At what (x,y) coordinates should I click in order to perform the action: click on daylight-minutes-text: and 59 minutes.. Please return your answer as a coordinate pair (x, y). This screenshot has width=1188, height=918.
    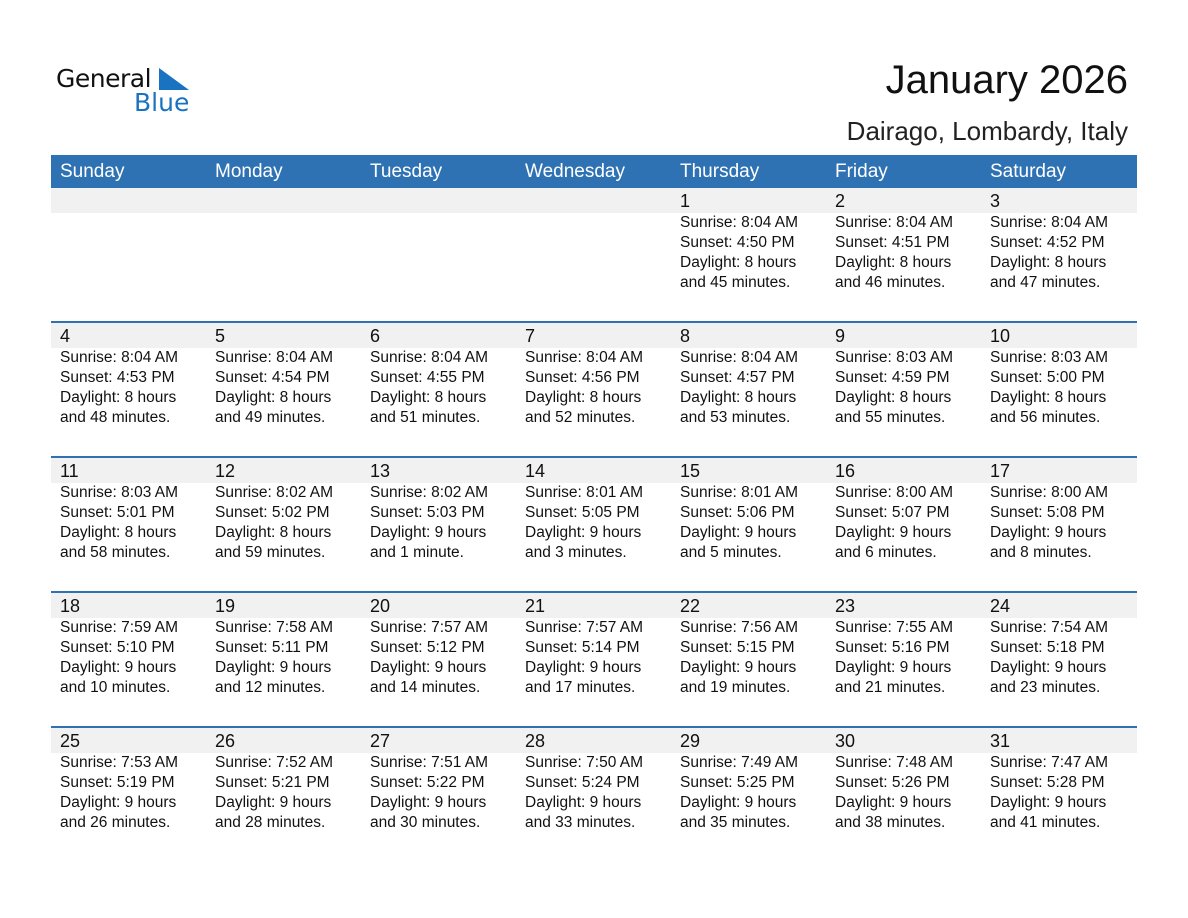
    Looking at the image, I should click on (270, 552).